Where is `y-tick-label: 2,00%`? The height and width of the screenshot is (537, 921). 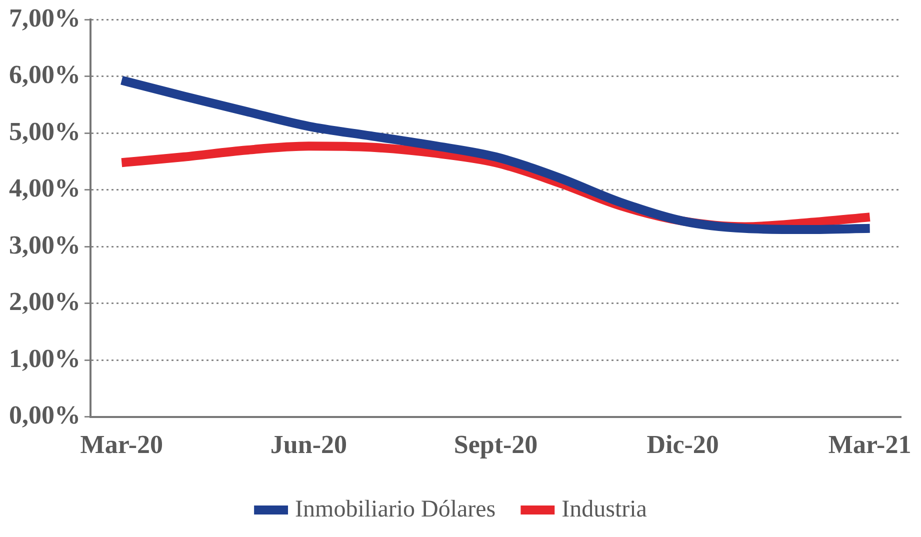
y-tick-label: 2,00% is located at coordinates (44, 301).